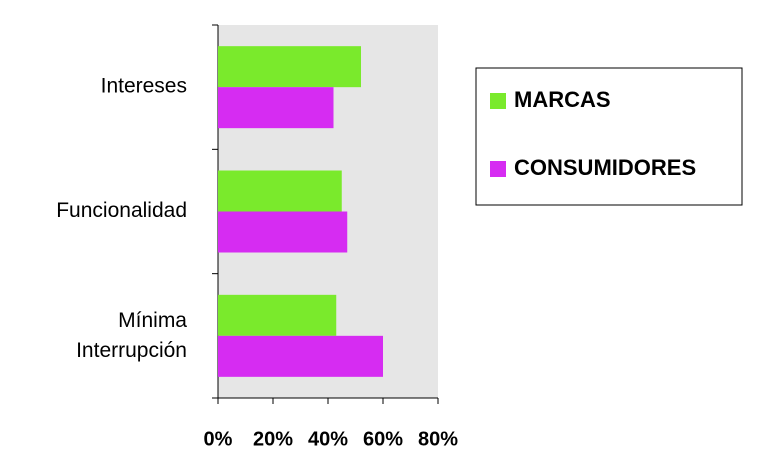 This screenshot has height=470, width=770. What do you see at coordinates (144, 86) in the screenshot?
I see `y-tick-label: Intereses` at bounding box center [144, 86].